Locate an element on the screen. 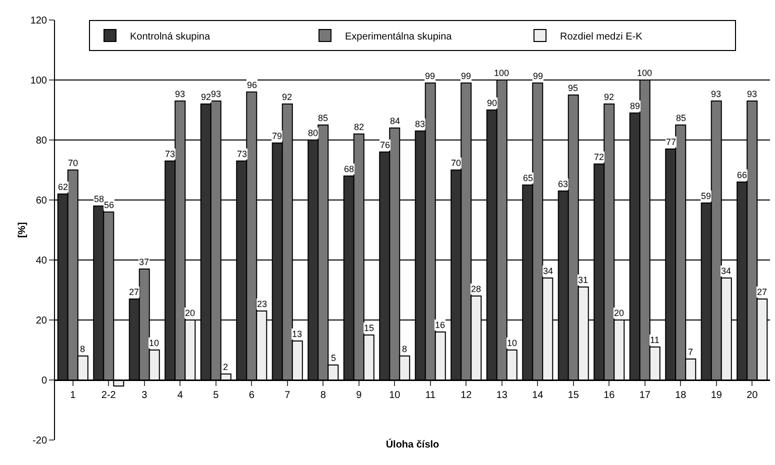  data-label: 59 is located at coordinates (706, 196).